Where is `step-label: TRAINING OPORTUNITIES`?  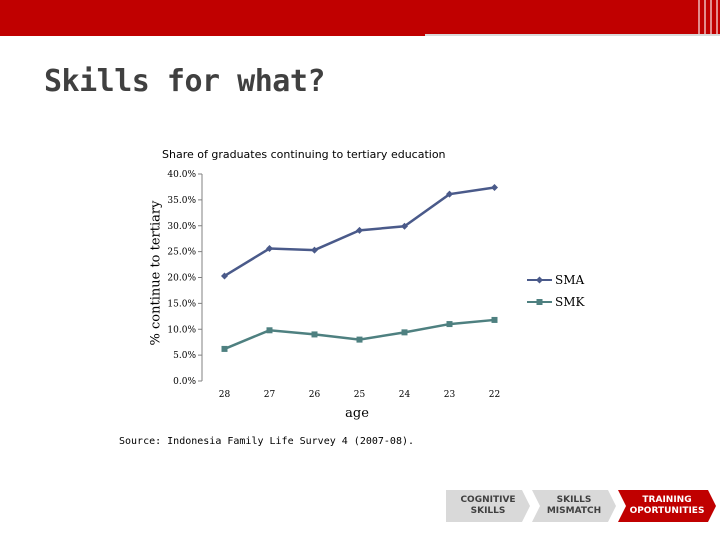 step-label: TRAINING OPORTUNITIES is located at coordinates (667, 505).